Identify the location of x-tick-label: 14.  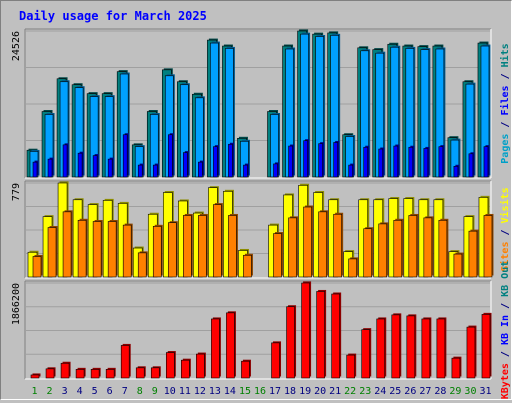
(230, 391).